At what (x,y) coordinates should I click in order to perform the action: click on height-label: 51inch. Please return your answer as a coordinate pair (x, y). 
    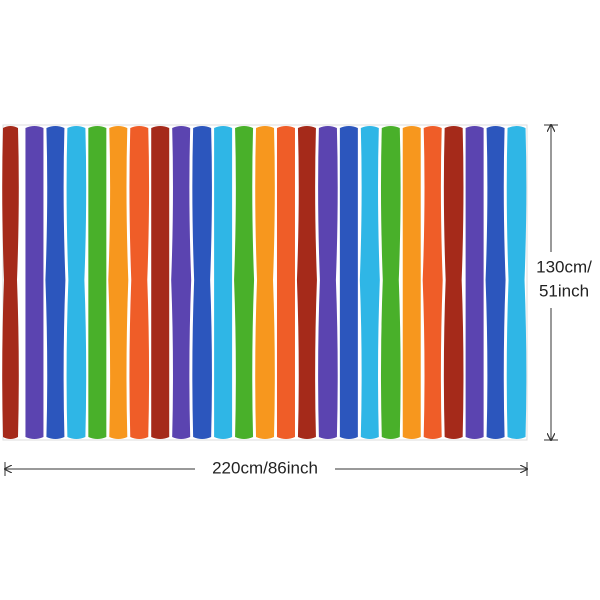
    Looking at the image, I should click on (564, 290).